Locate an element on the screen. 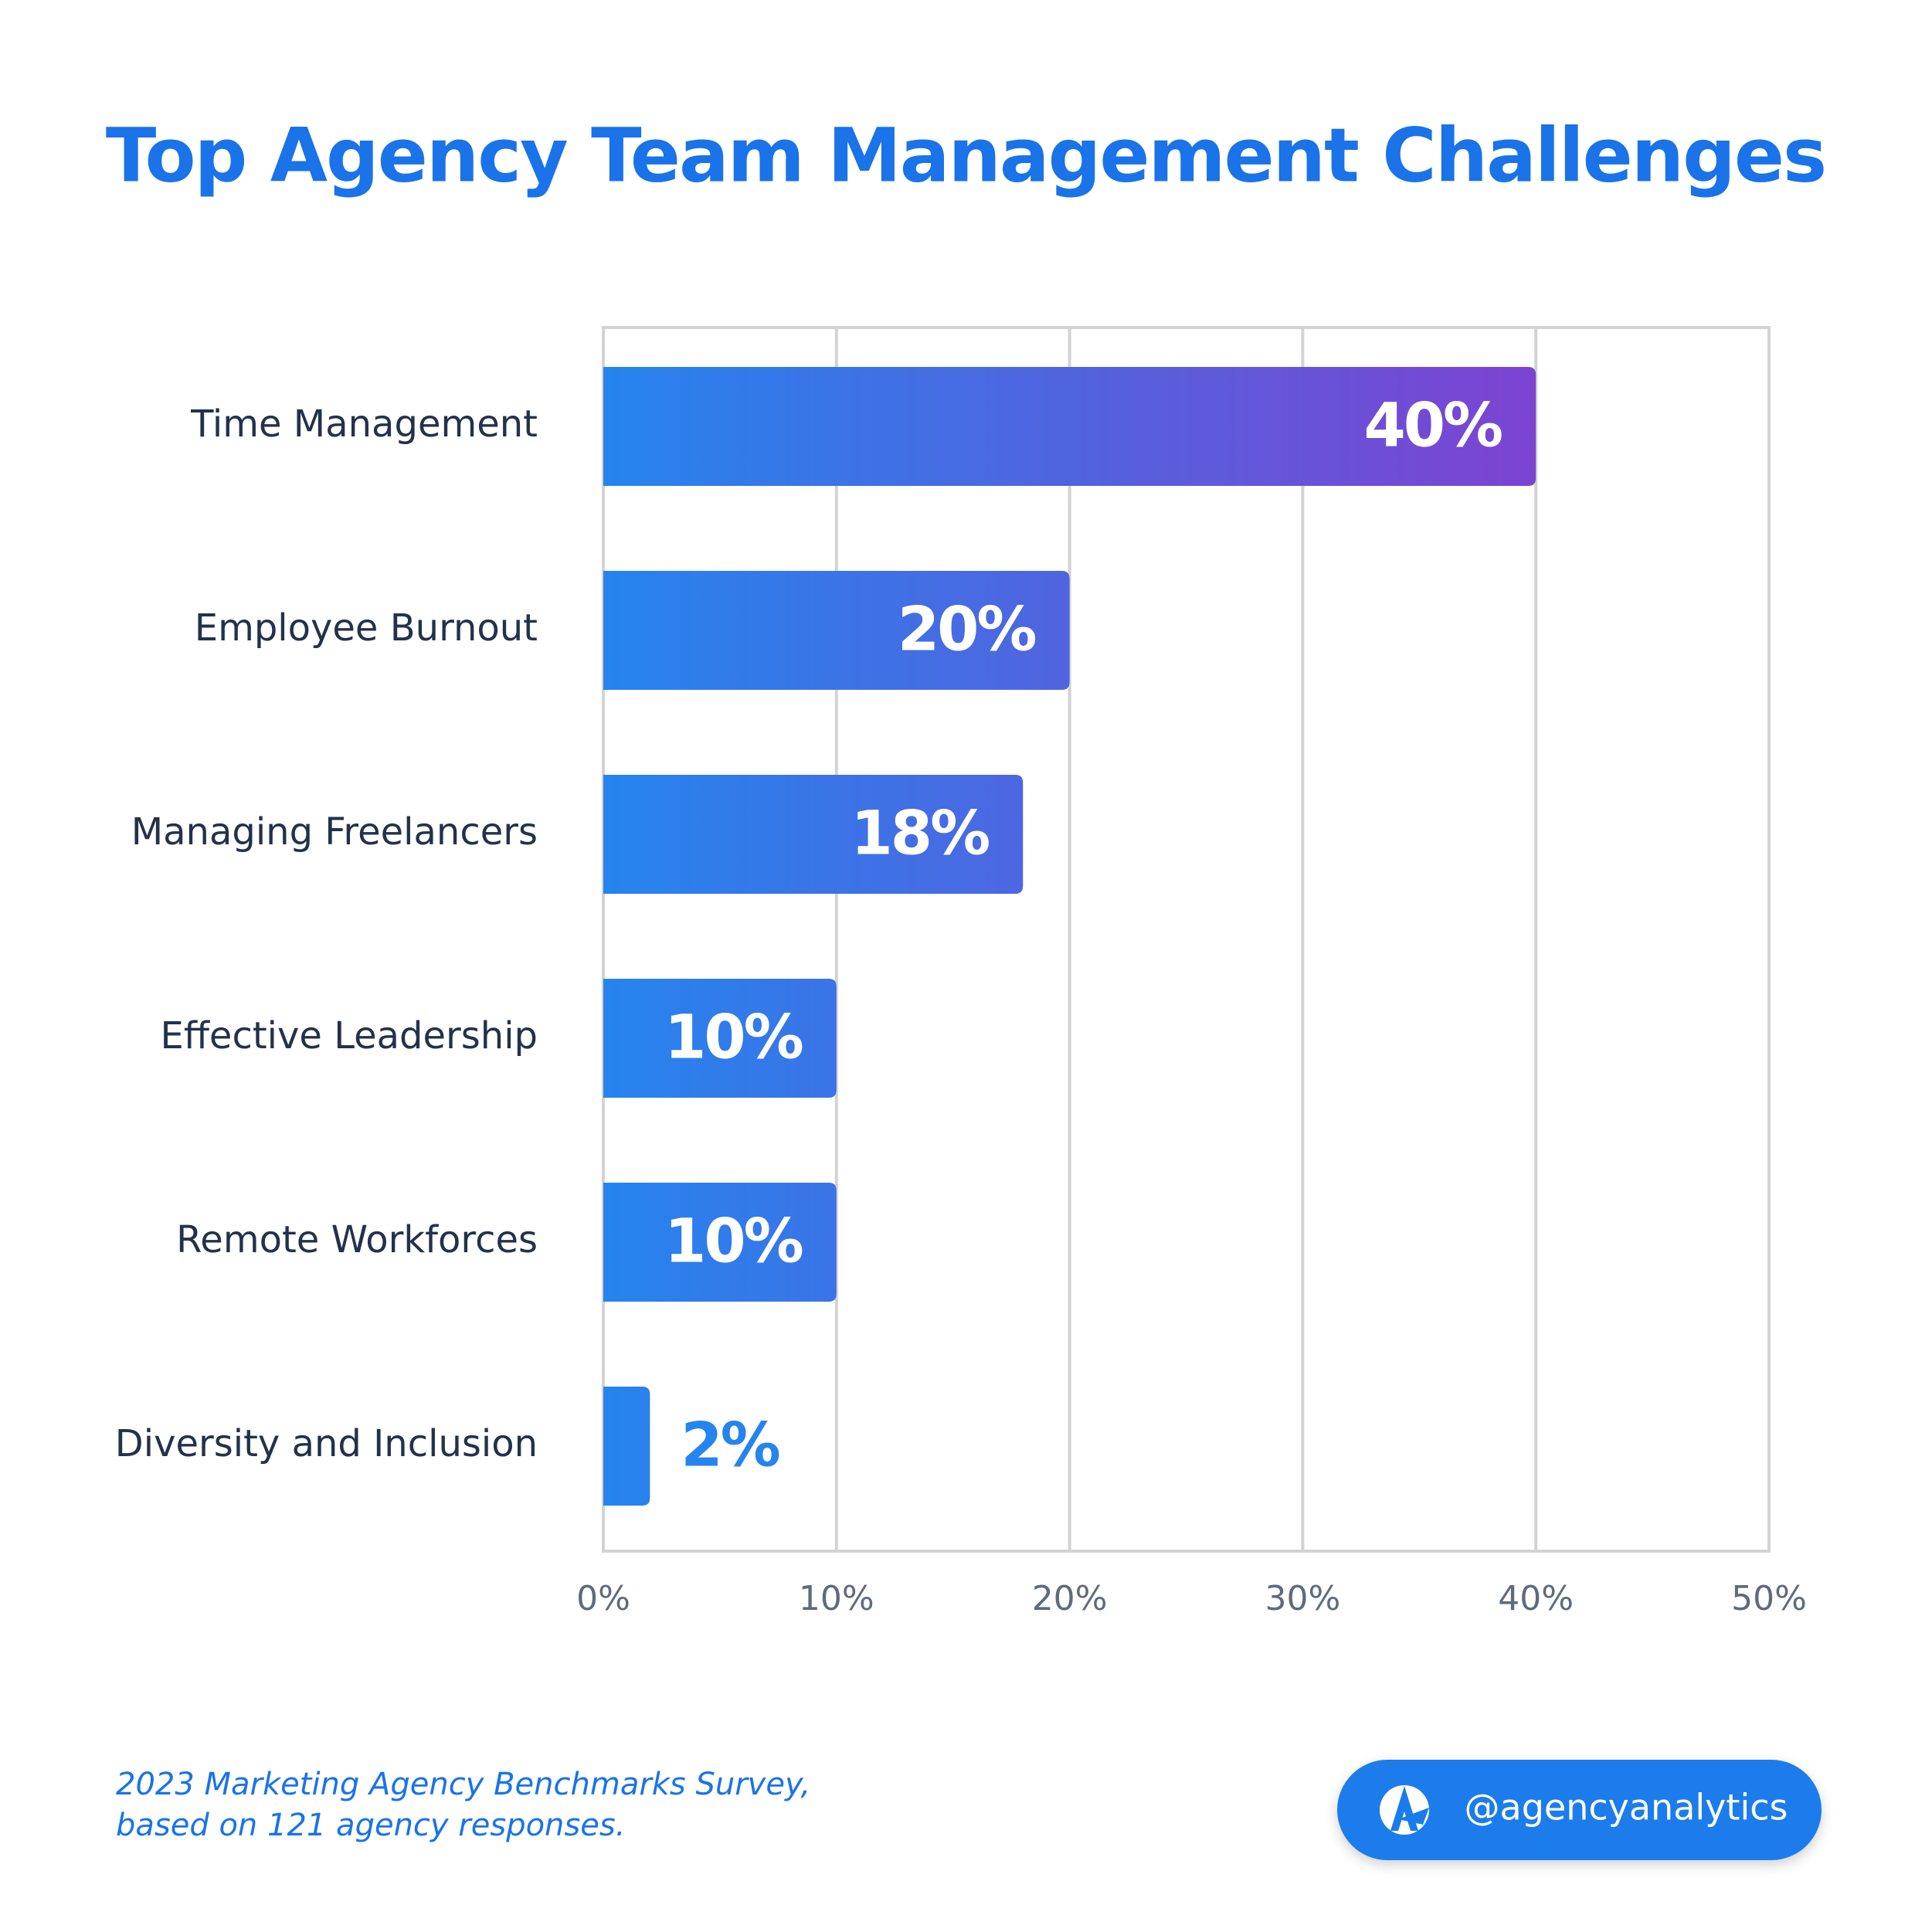  handle-badge is located at coordinates (1580, 1810).